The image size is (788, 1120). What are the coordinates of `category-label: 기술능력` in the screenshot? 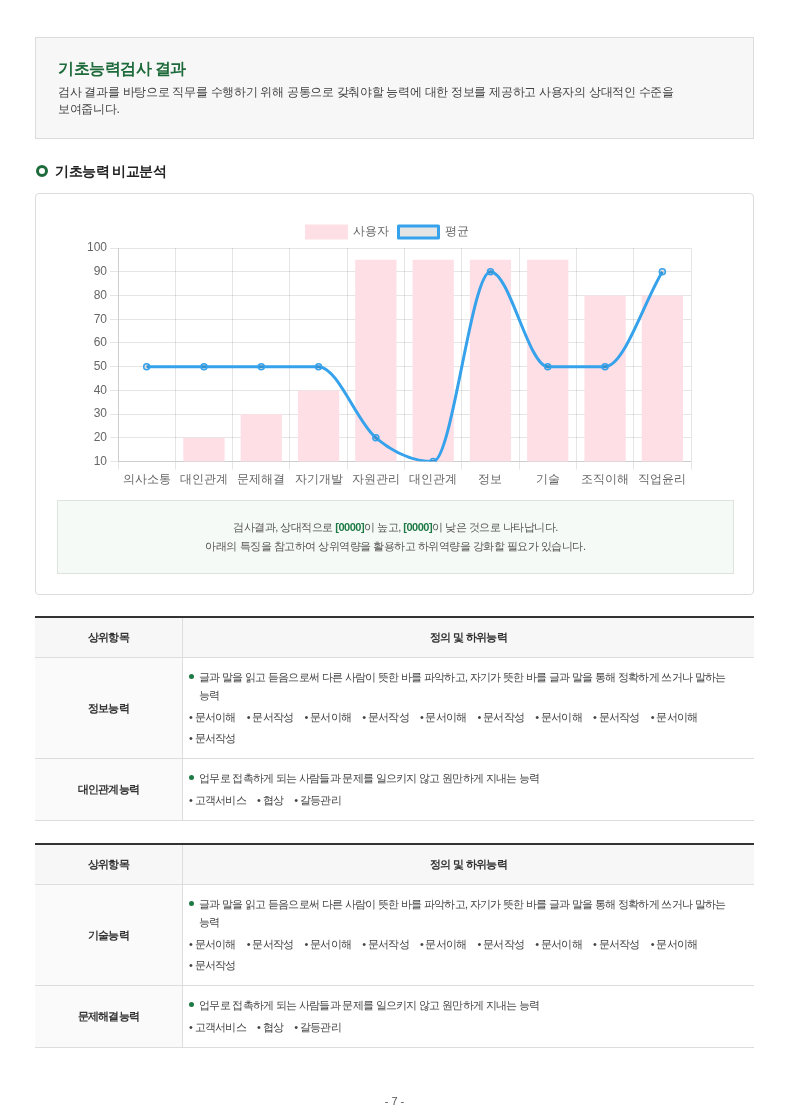 It's located at (108, 934).